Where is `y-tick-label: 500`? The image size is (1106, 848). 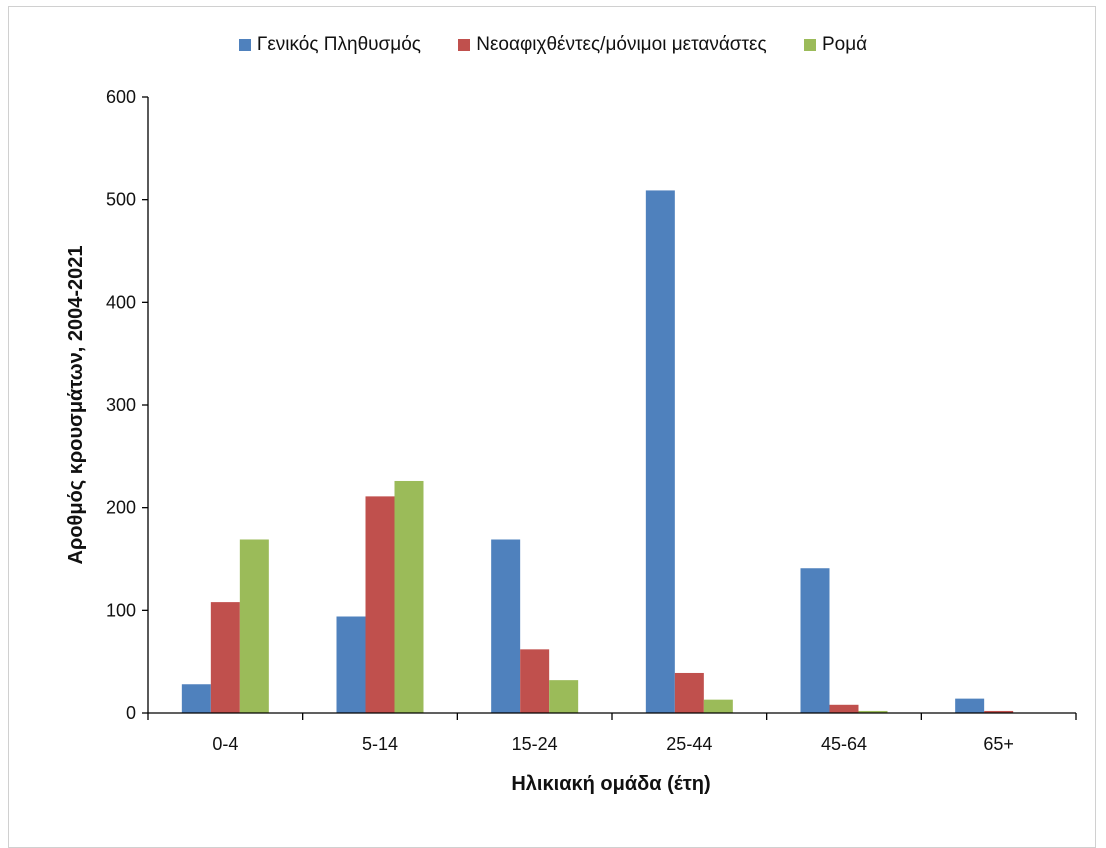 y-tick-label: 500 is located at coordinates (121, 200).